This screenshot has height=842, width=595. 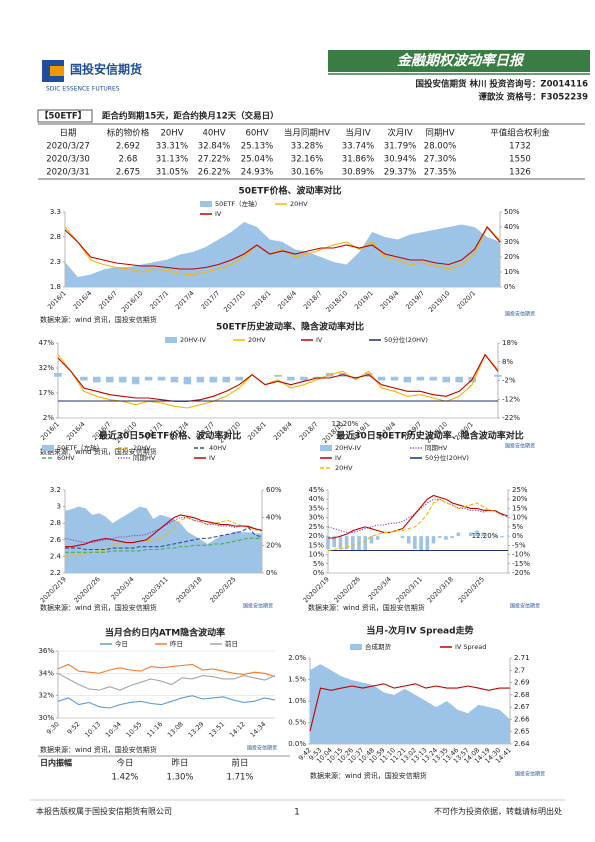 I want to click on table-header: 次月IV, so click(x=400, y=133).